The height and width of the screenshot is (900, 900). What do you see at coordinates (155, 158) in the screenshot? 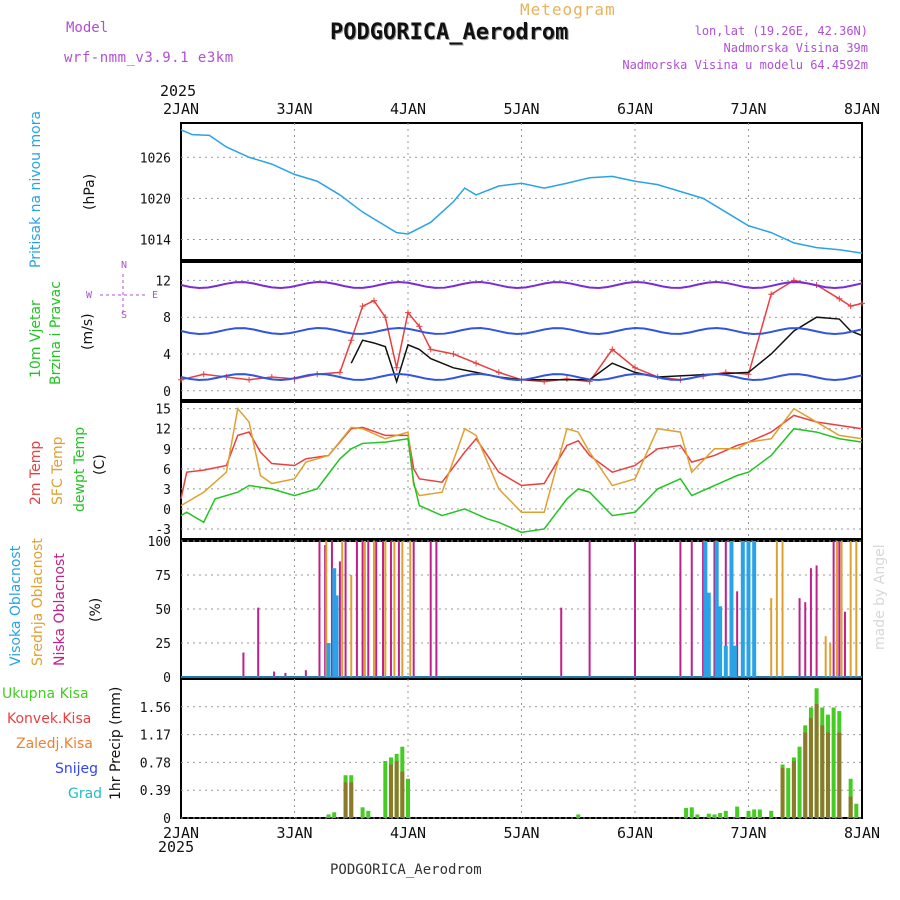
I see `y-tick-label: 1026` at bounding box center [155, 158].